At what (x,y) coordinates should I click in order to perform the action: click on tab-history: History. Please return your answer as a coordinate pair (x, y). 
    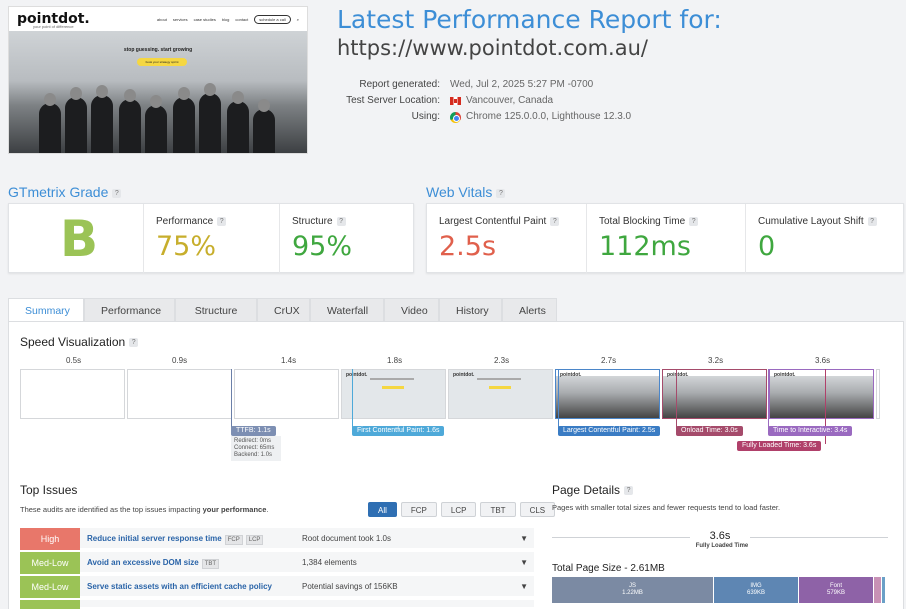
    Looking at the image, I should click on (470, 310).